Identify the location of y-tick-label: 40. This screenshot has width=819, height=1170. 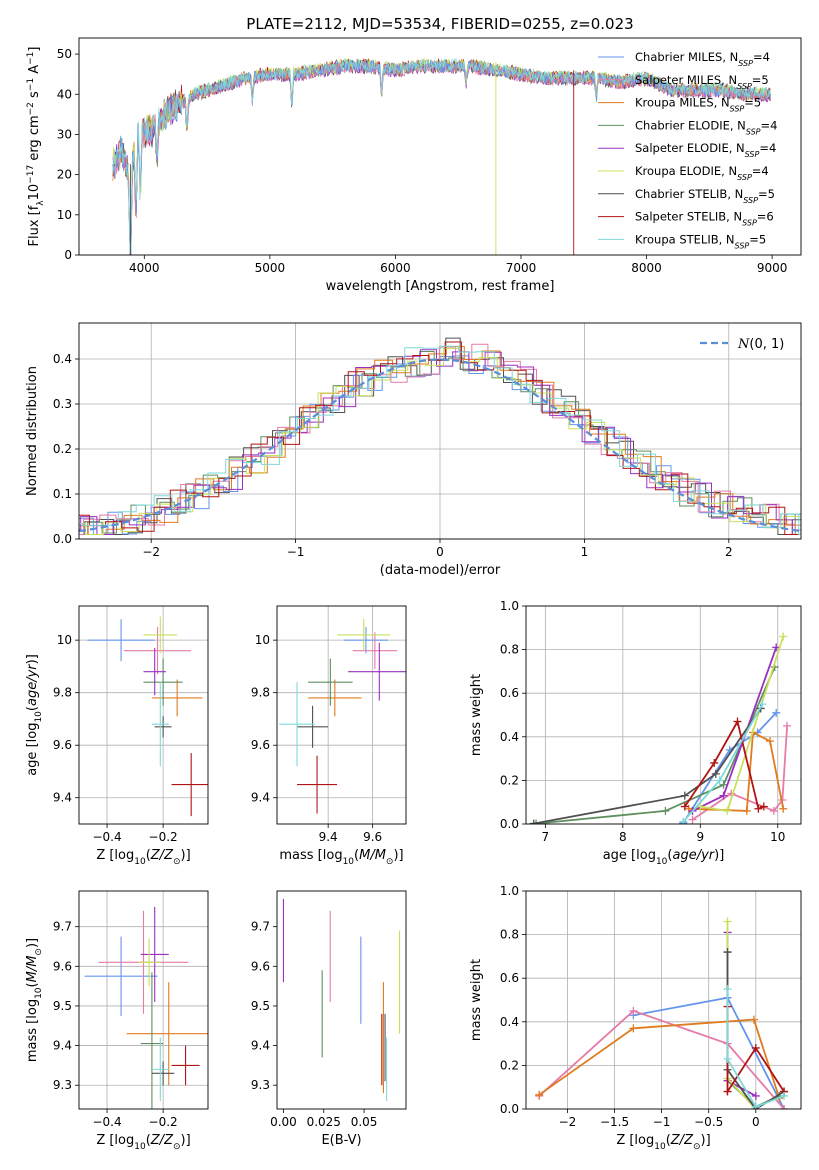
(64, 94).